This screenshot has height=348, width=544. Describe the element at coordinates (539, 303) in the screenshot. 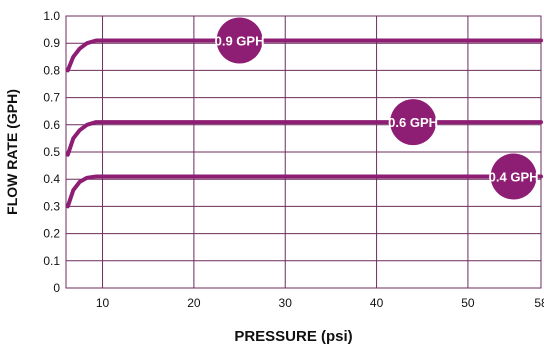

I see `x-tick-label: 58` at that location.